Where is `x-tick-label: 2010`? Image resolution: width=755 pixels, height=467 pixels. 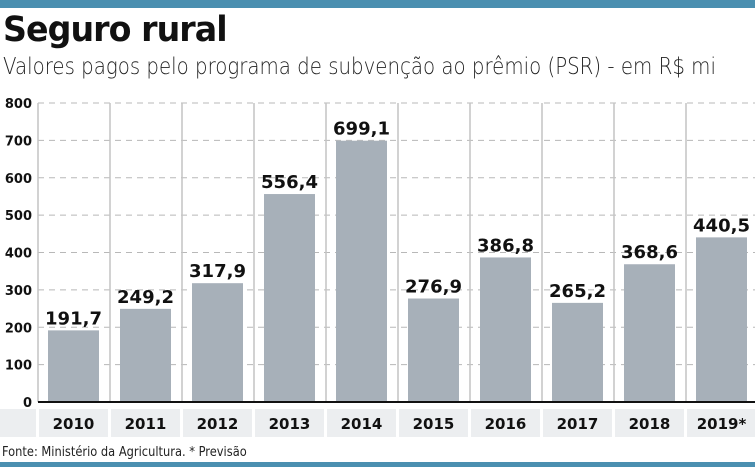
x-tick-label: 2010 is located at coordinates (74, 424).